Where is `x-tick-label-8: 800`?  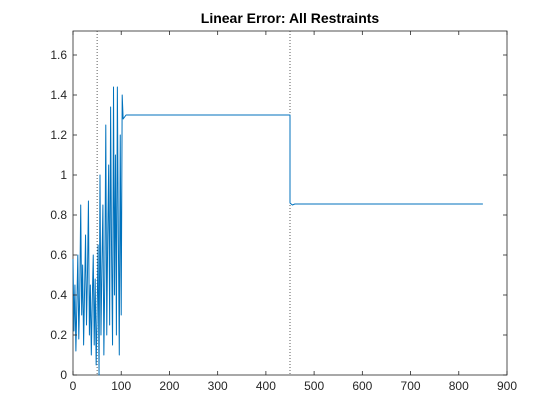 x-tick-label-8: 800 is located at coordinates (459, 386).